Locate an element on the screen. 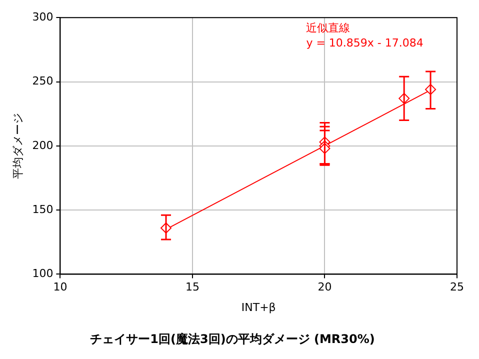  y-tick-label: 150 is located at coordinates (43, 209).